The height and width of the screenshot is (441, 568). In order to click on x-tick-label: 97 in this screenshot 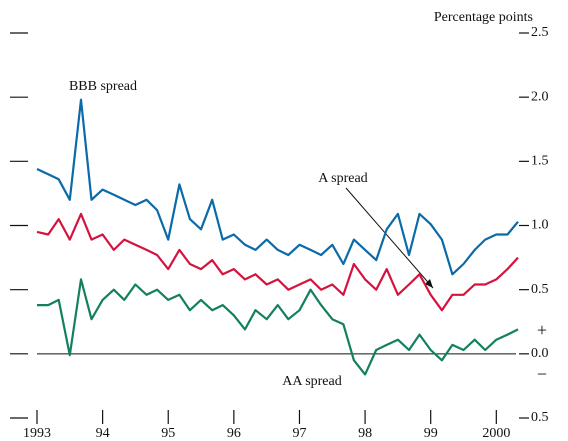, I will do `click(299, 433)`.